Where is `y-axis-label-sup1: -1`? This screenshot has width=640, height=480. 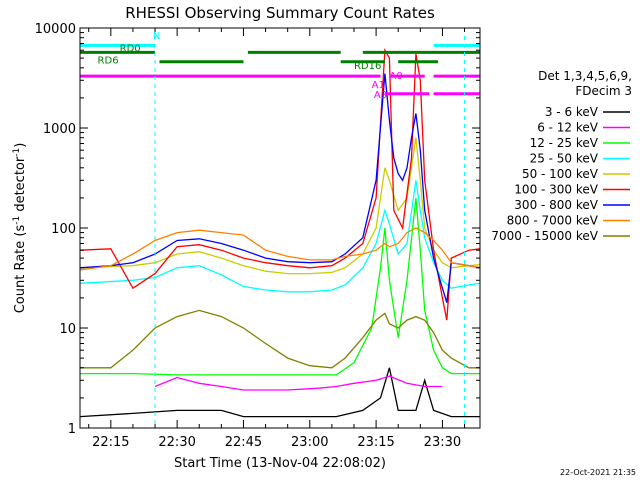 y-axis-label-sup1: -1 is located at coordinates (17, 220).